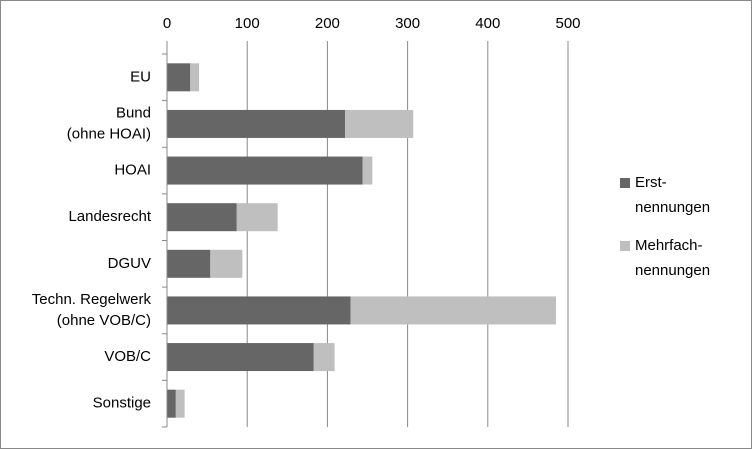 The image size is (752, 449). What do you see at coordinates (109, 216) in the screenshot?
I see `y-tick-label: Landesrecht` at bounding box center [109, 216].